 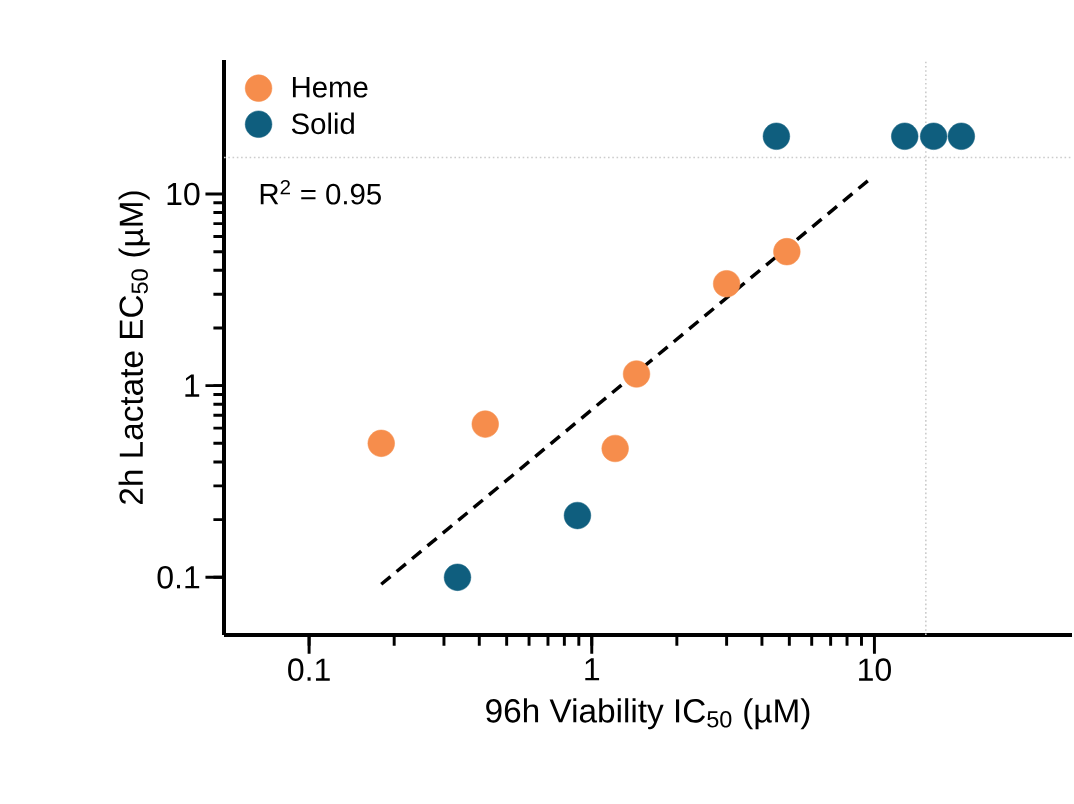 What do you see at coordinates (309, 670) in the screenshot?
I see `x-tick-label: 0.1` at bounding box center [309, 670].